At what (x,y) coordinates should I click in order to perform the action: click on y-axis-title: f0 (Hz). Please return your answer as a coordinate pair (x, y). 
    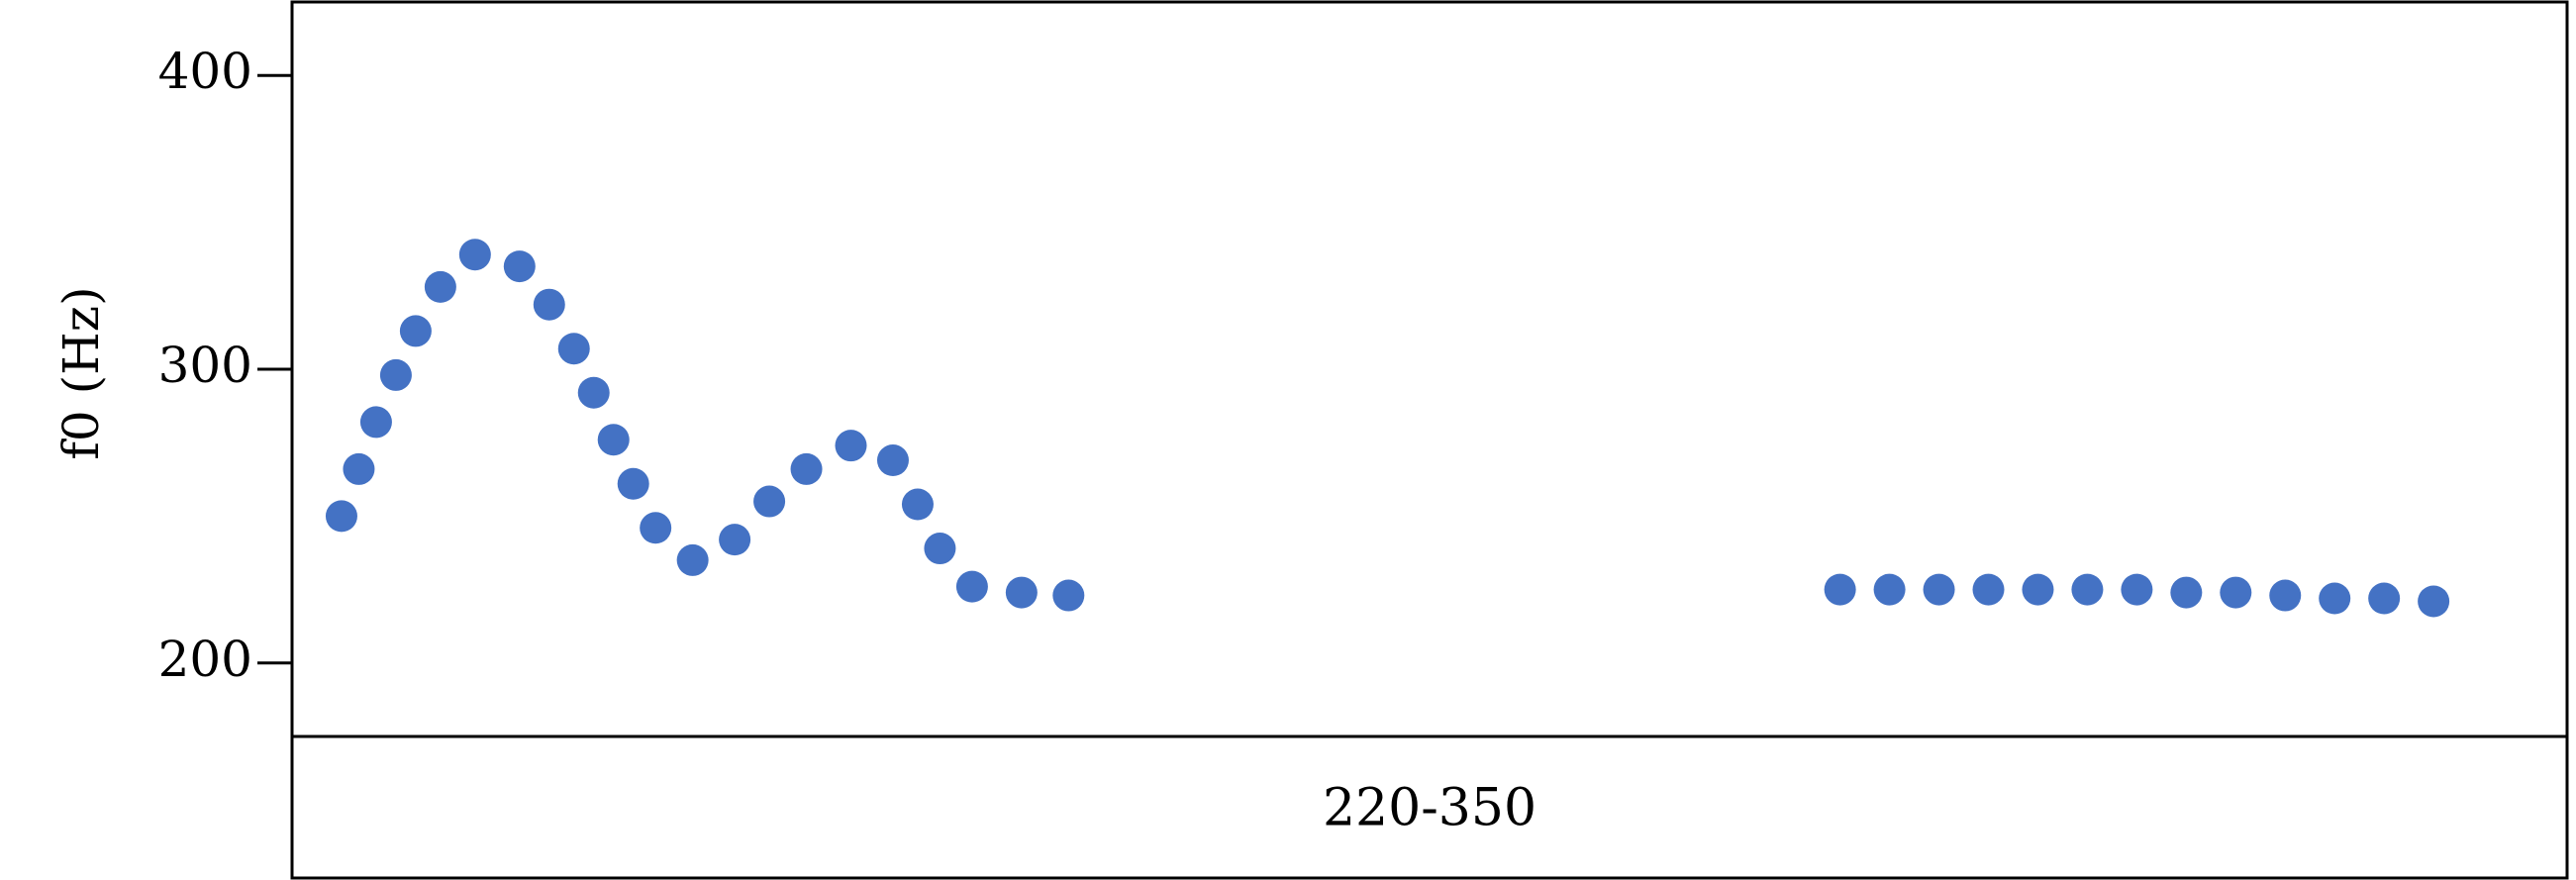
    Looking at the image, I should click on (81, 372).